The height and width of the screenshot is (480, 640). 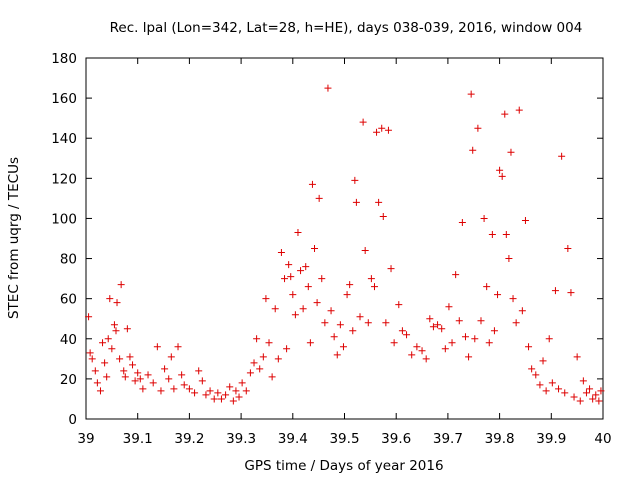 I want to click on x-tick-label: 39.5, so click(x=344, y=439).